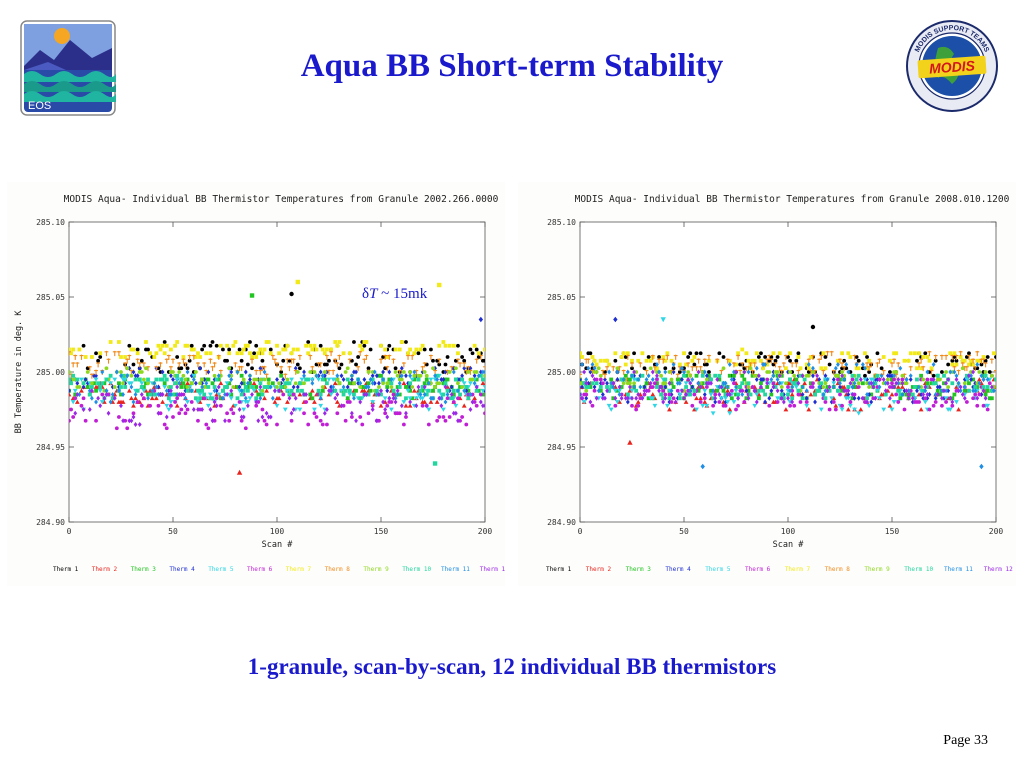 The height and width of the screenshot is (768, 1024). Describe the element at coordinates (838, 569) in the screenshot. I see `legend-item: Therm 8` at that location.